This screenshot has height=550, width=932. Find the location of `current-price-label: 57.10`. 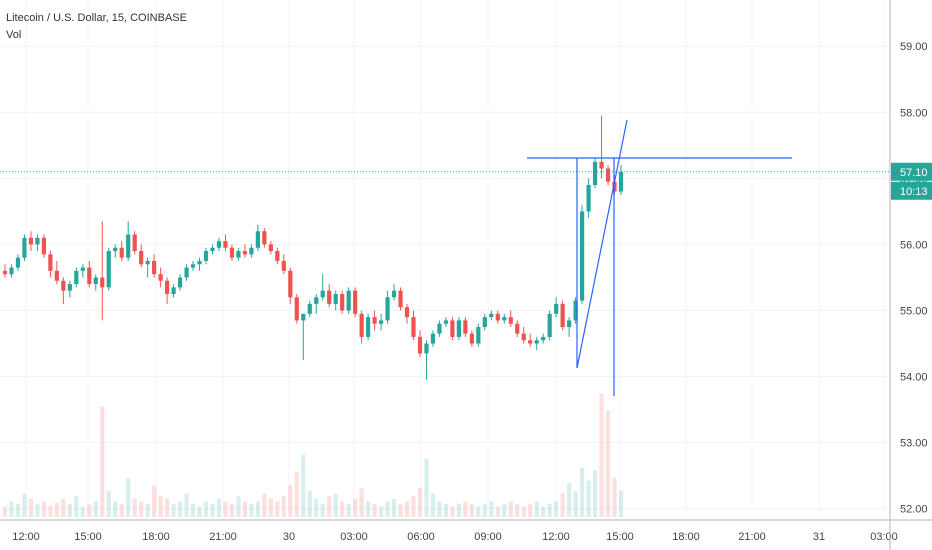

current-price-label: 57.10 is located at coordinates (914, 173).